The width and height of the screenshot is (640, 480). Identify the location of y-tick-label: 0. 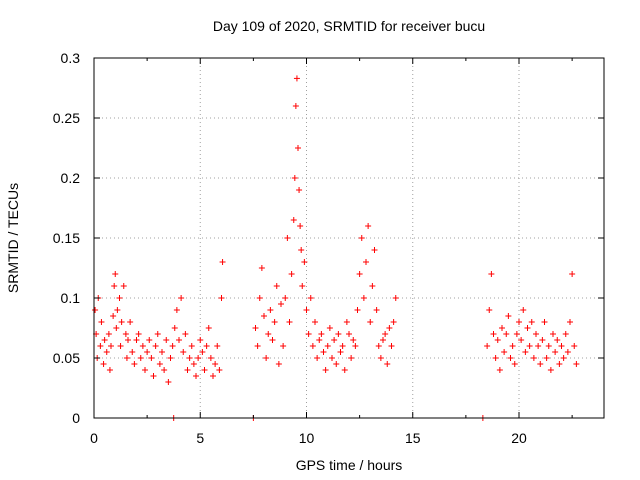
(76, 418).